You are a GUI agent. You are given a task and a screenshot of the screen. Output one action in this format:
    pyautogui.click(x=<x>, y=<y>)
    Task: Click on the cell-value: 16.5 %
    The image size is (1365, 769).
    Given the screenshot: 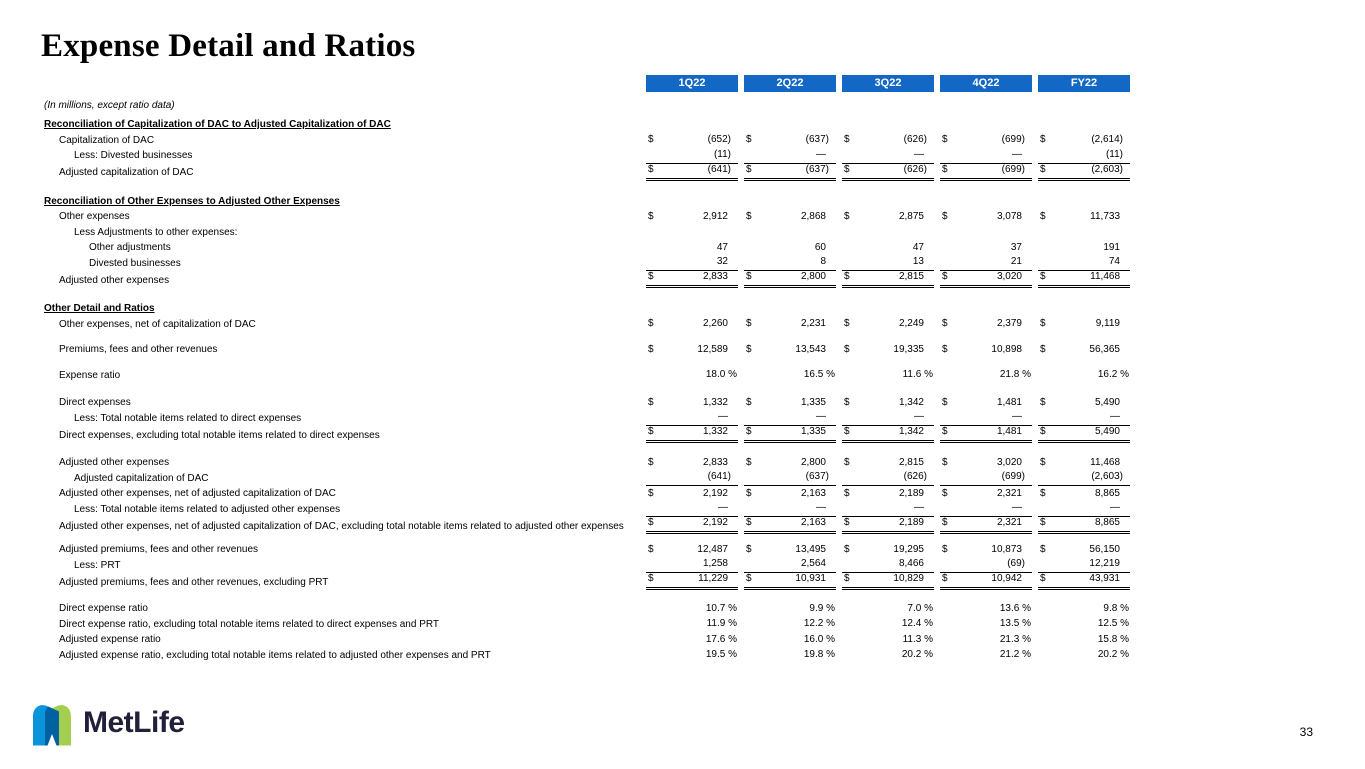 What is the action you would take?
    pyautogui.click(x=819, y=374)
    